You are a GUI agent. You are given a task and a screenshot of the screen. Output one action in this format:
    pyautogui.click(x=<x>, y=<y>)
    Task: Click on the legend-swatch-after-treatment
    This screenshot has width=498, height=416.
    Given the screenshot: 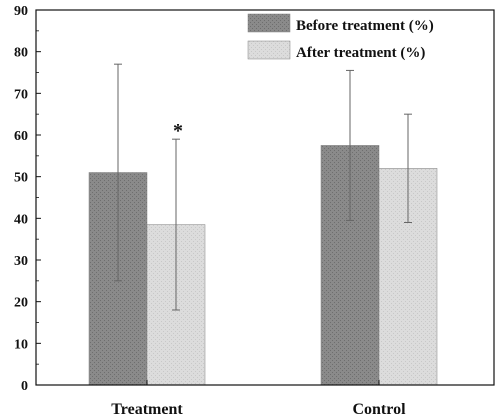 What is the action you would take?
    pyautogui.click(x=269, y=50)
    